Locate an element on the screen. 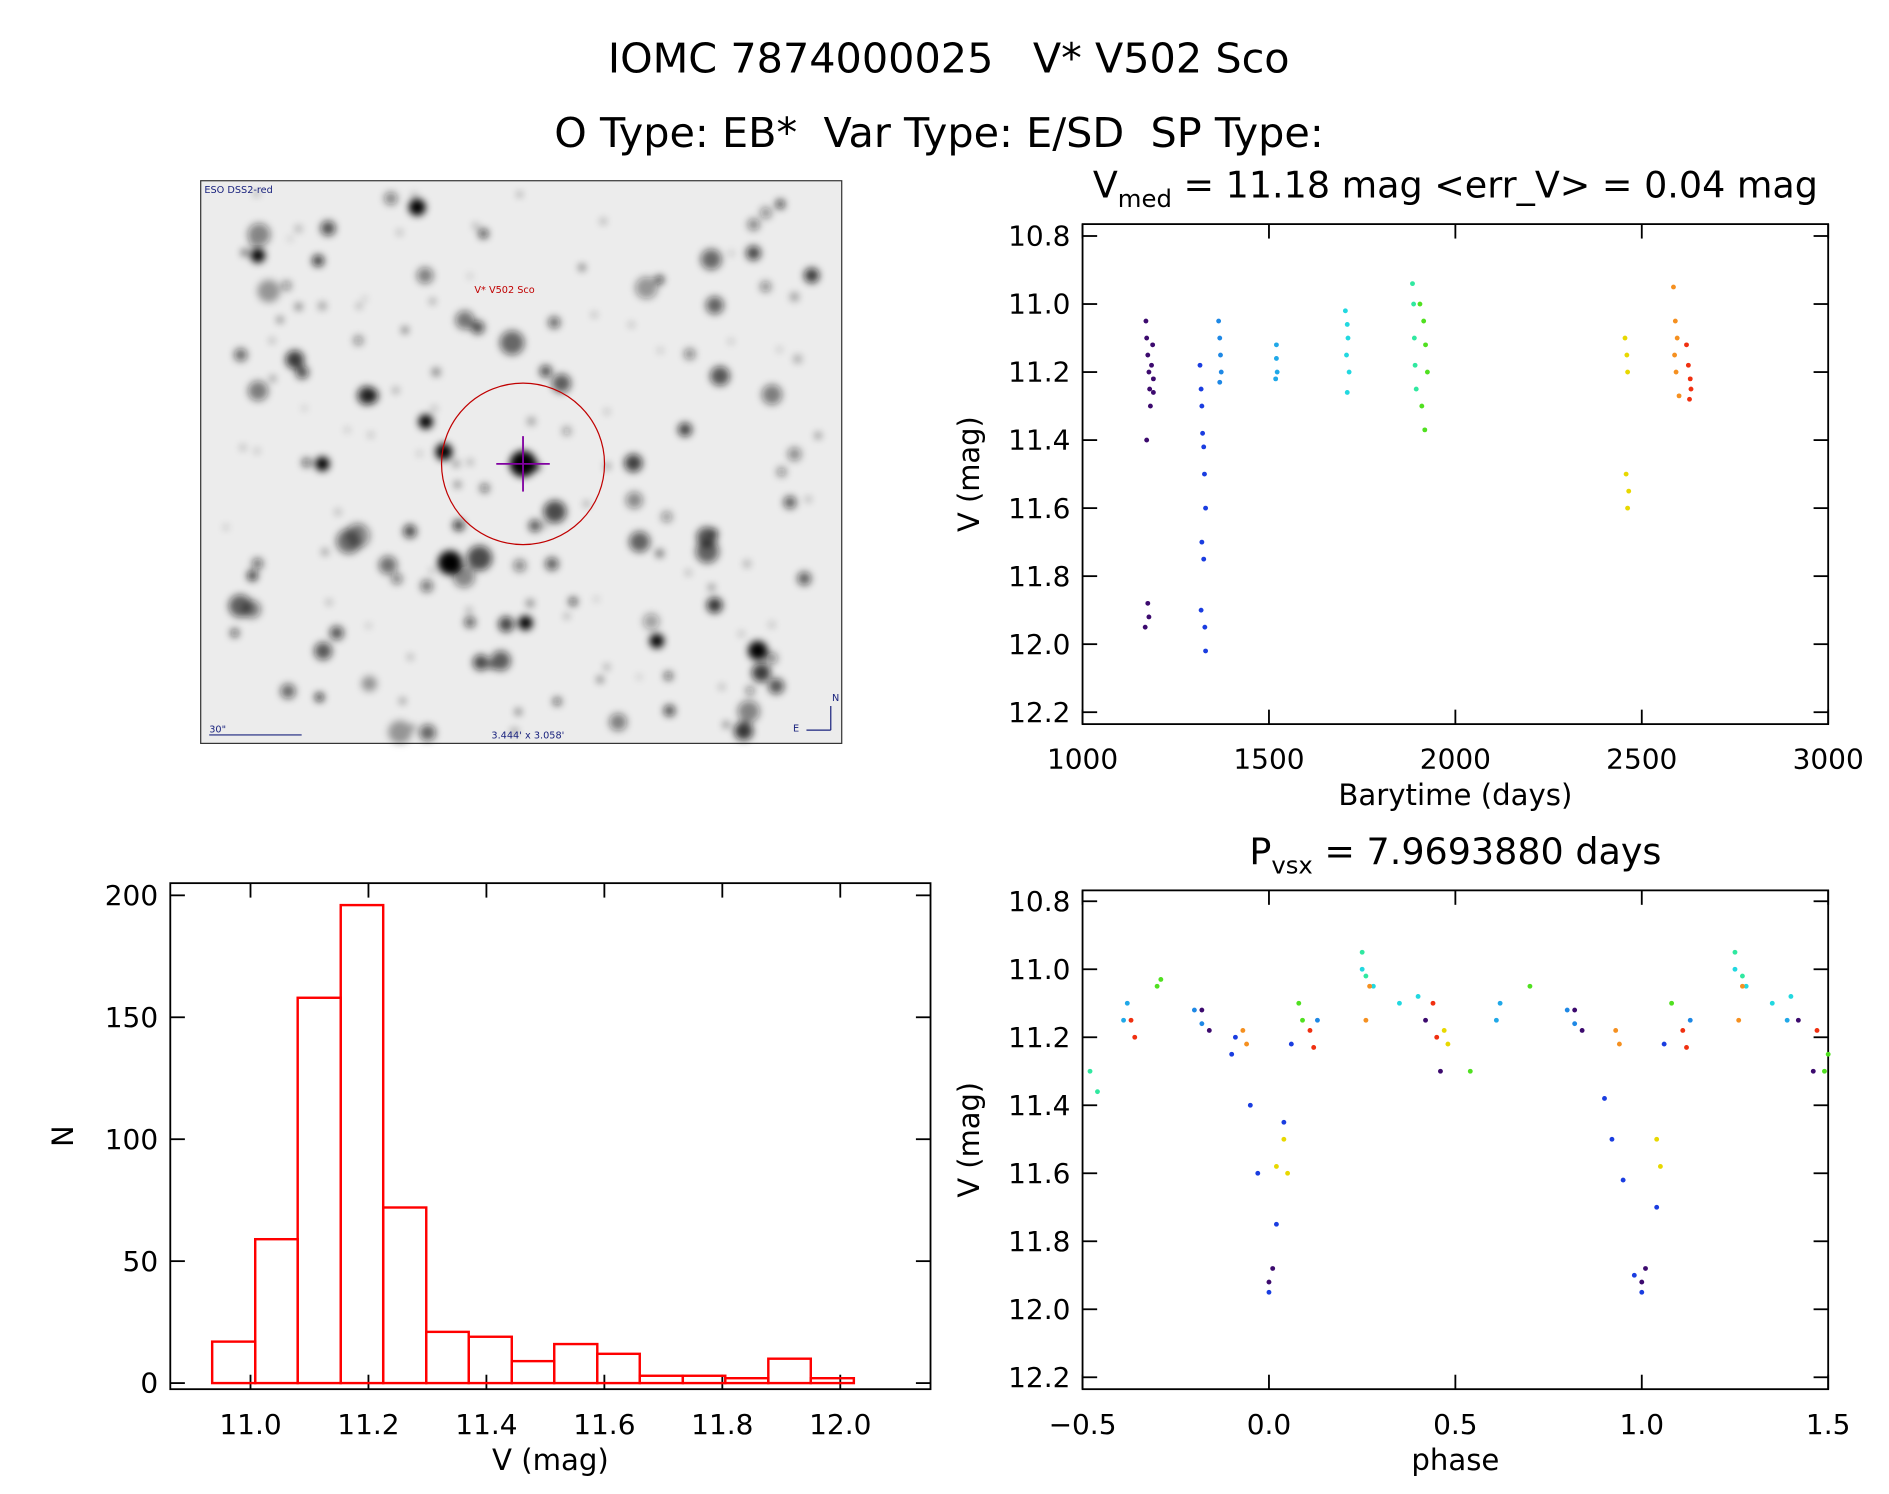 The width and height of the screenshot is (1889, 1494). x-tick-label: −0.5 is located at coordinates (1083, 1424).